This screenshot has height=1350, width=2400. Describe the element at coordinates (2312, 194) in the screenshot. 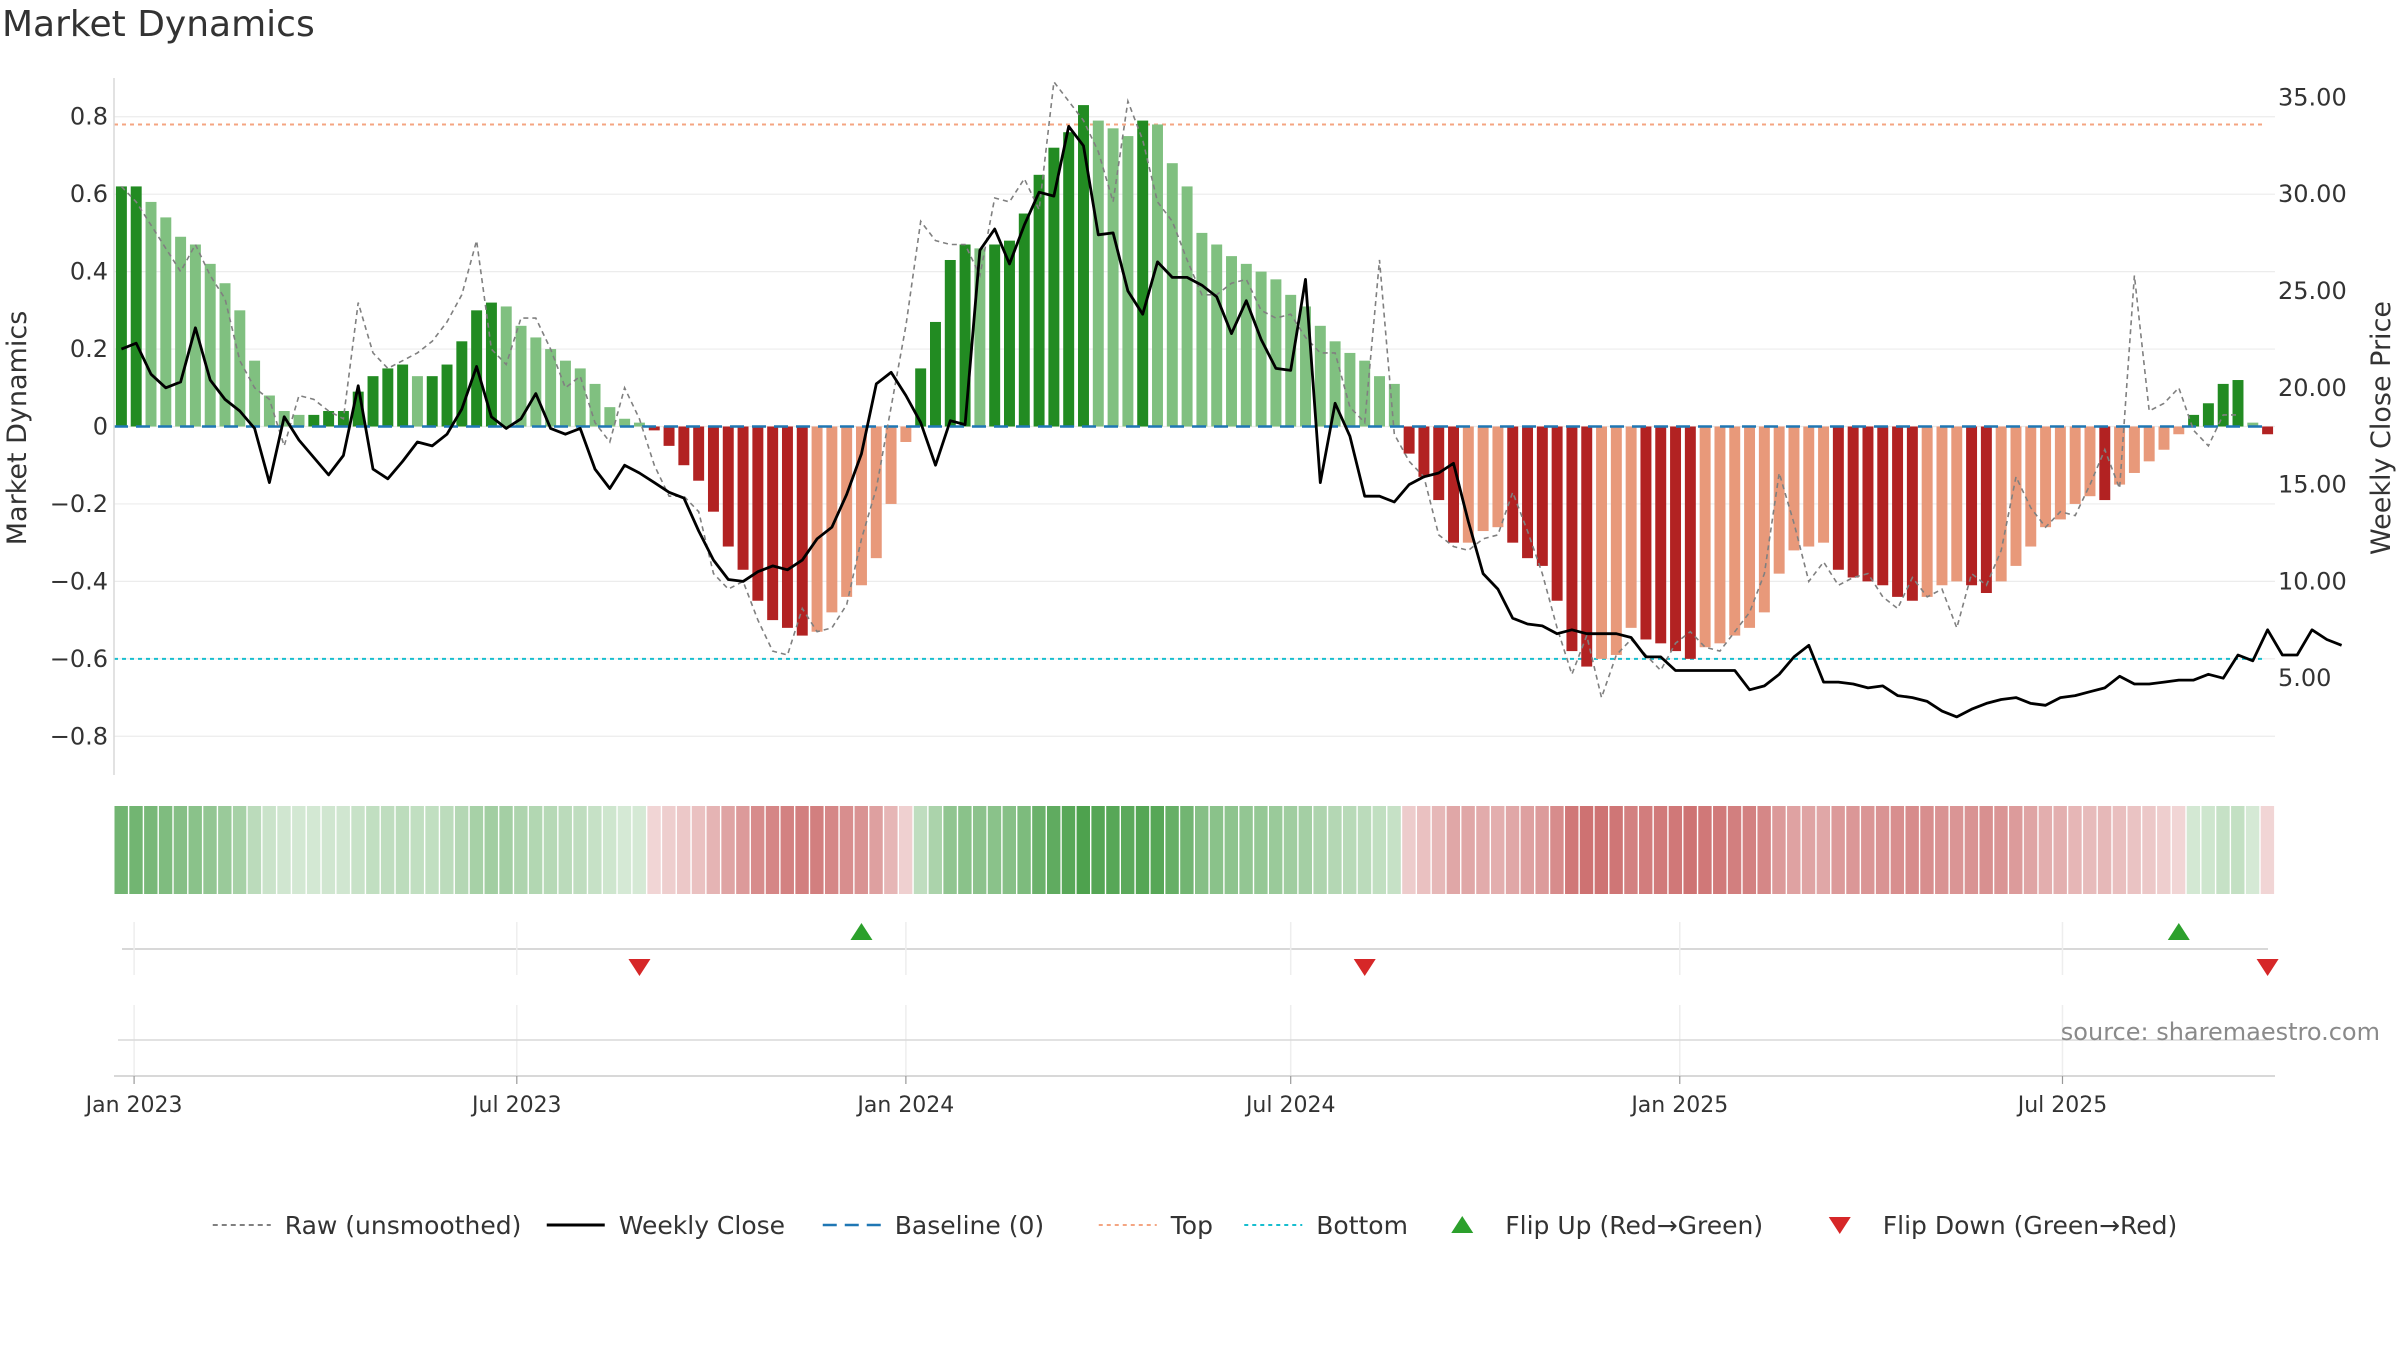

I see `right-tick-label: 30.00` at that location.